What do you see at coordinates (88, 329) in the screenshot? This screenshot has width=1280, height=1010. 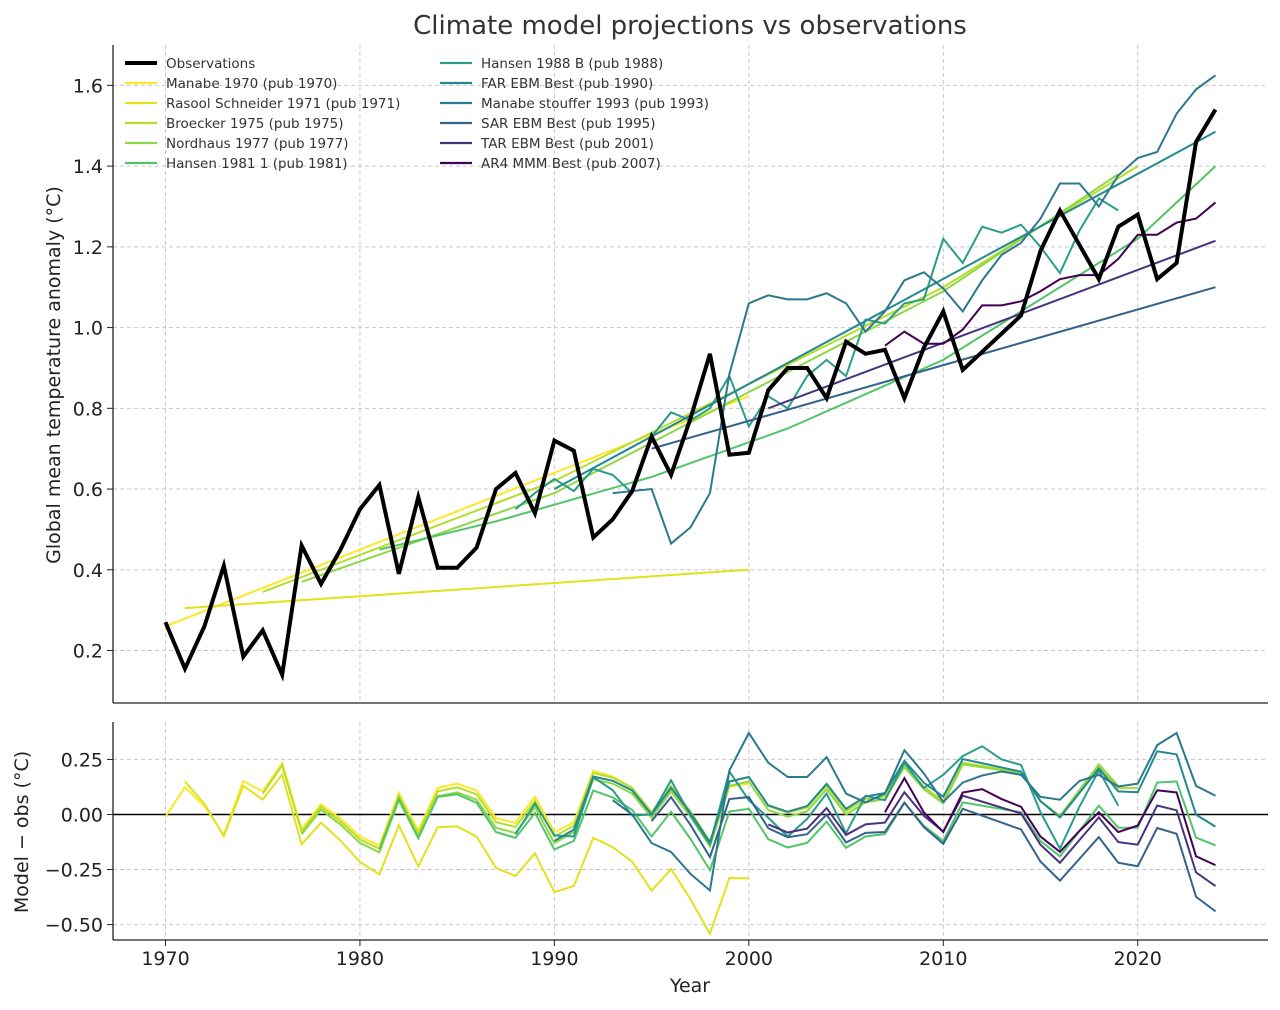 I see `y-tick-label: 1.0` at bounding box center [88, 329].